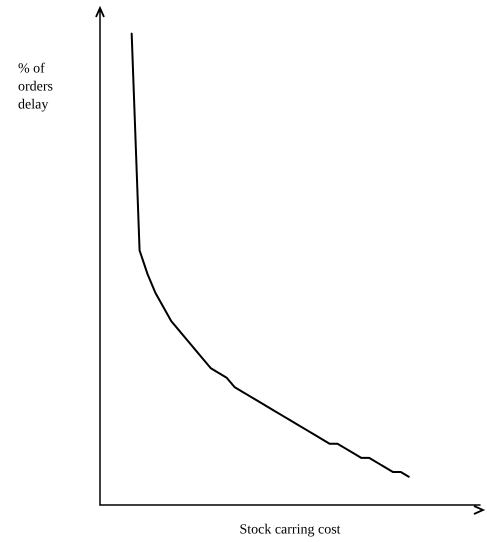  I want to click on x-axis-title: Stock carring cost, so click(290, 530).